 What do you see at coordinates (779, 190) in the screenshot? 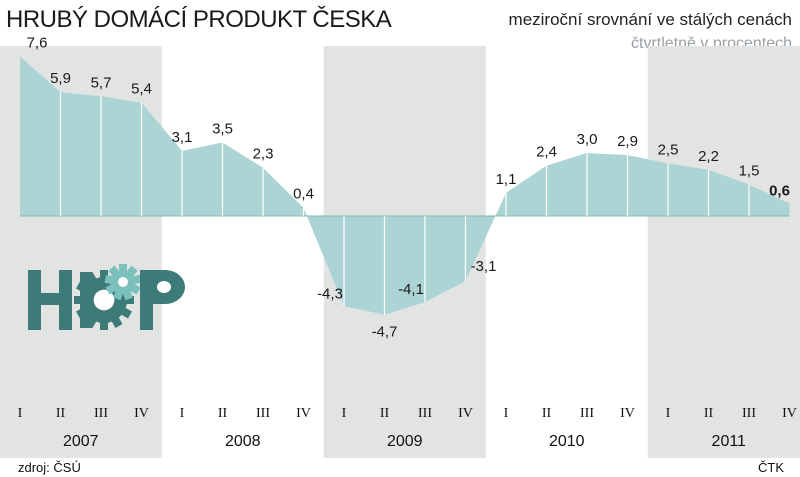
I see `value-label: 0,6` at bounding box center [779, 190].